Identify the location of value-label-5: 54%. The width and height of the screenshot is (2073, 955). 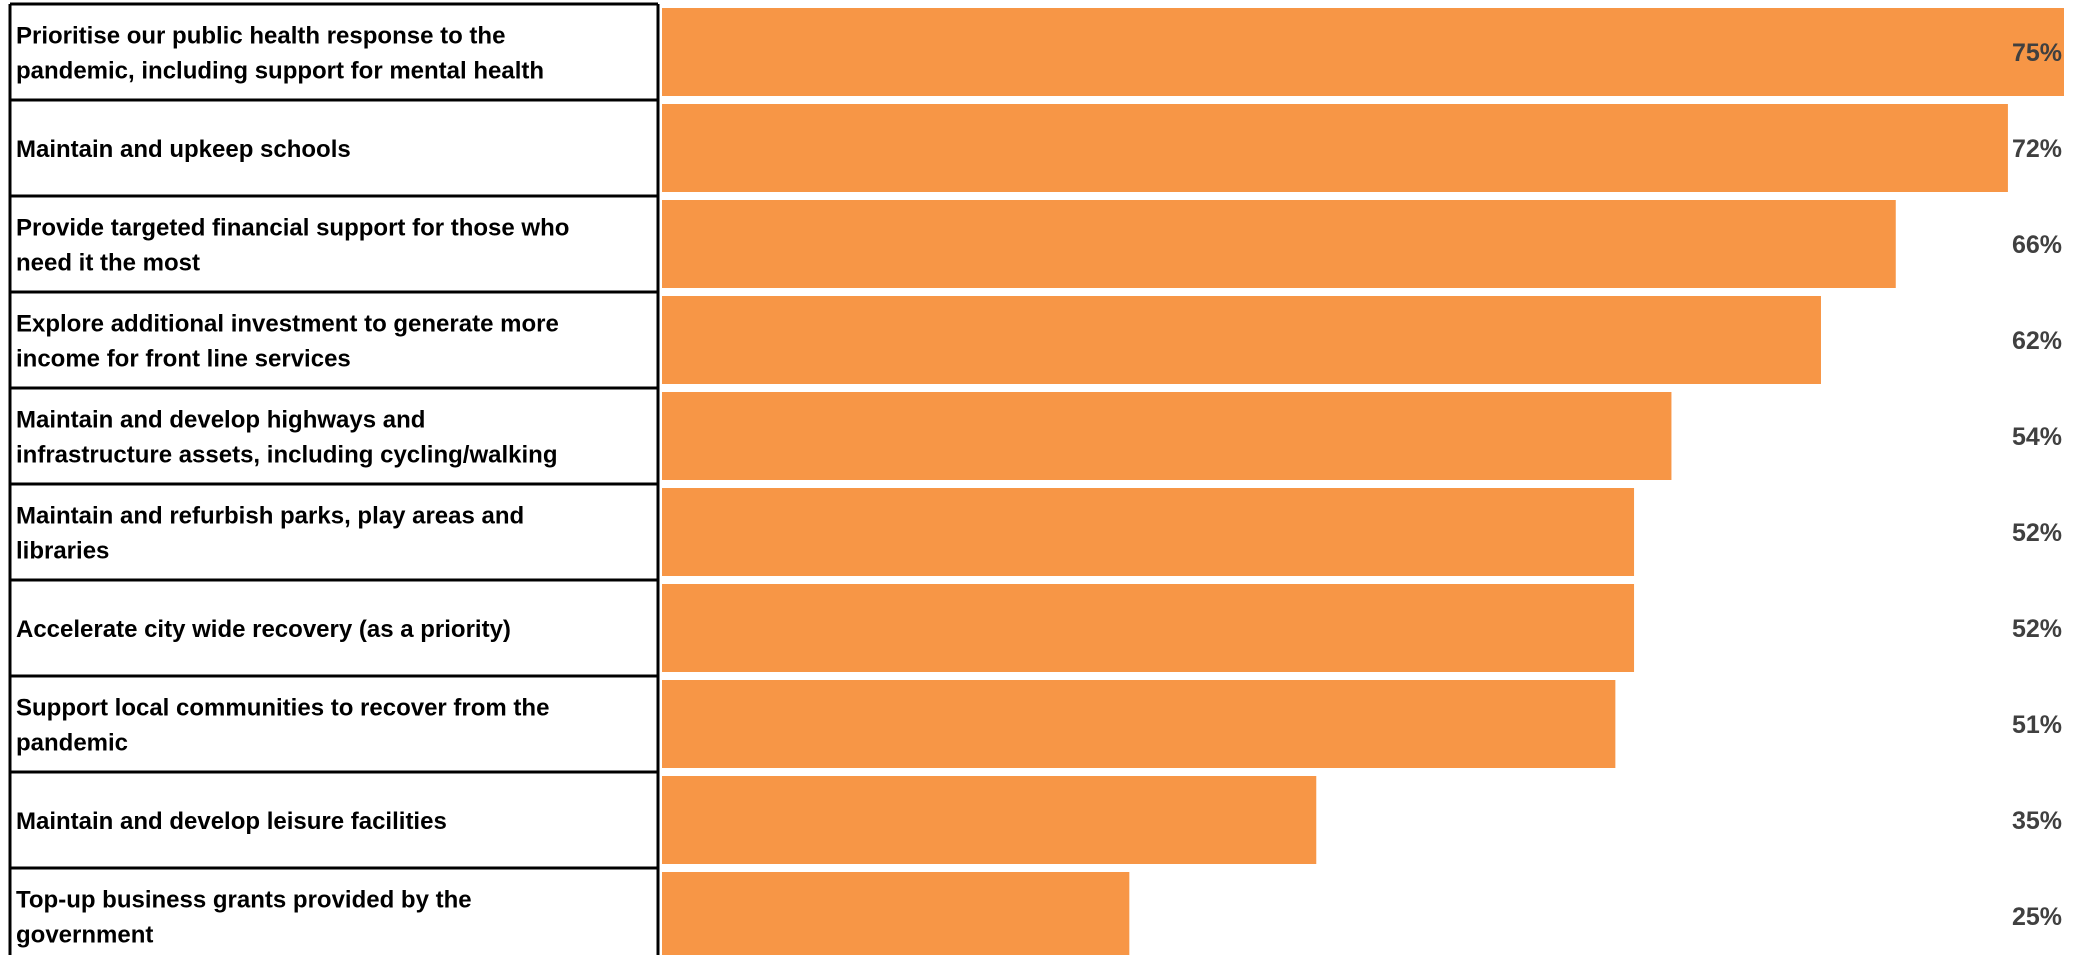
(2037, 437).